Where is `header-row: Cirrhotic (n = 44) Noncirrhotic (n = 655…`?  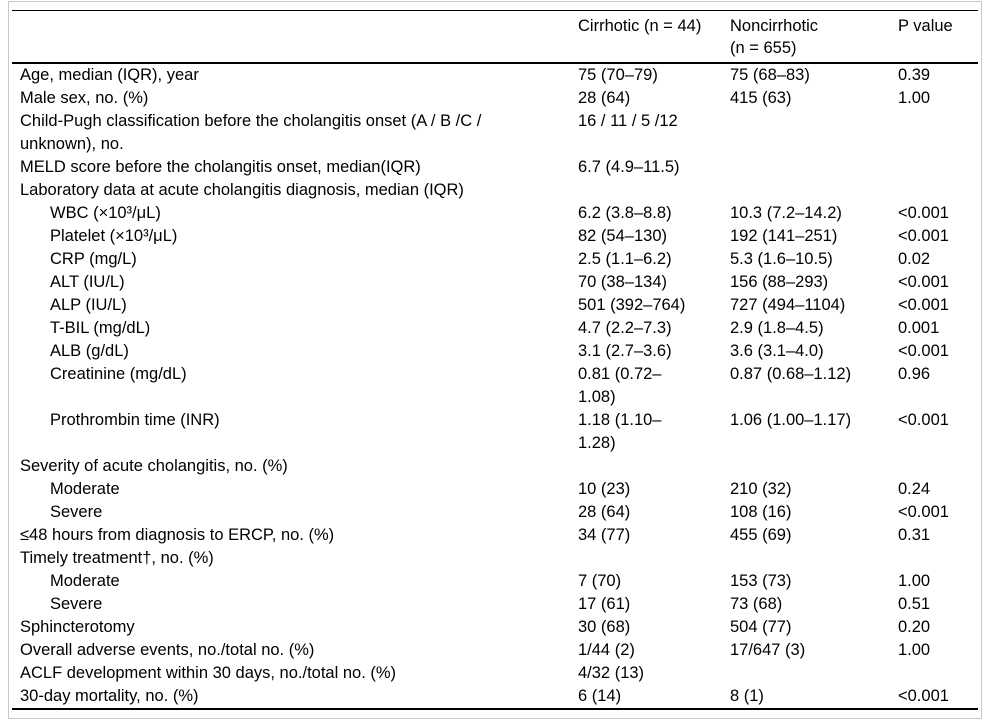 header-row: Cirrhotic (n = 44) Noncirrhotic (n = 655… is located at coordinates (495, 37).